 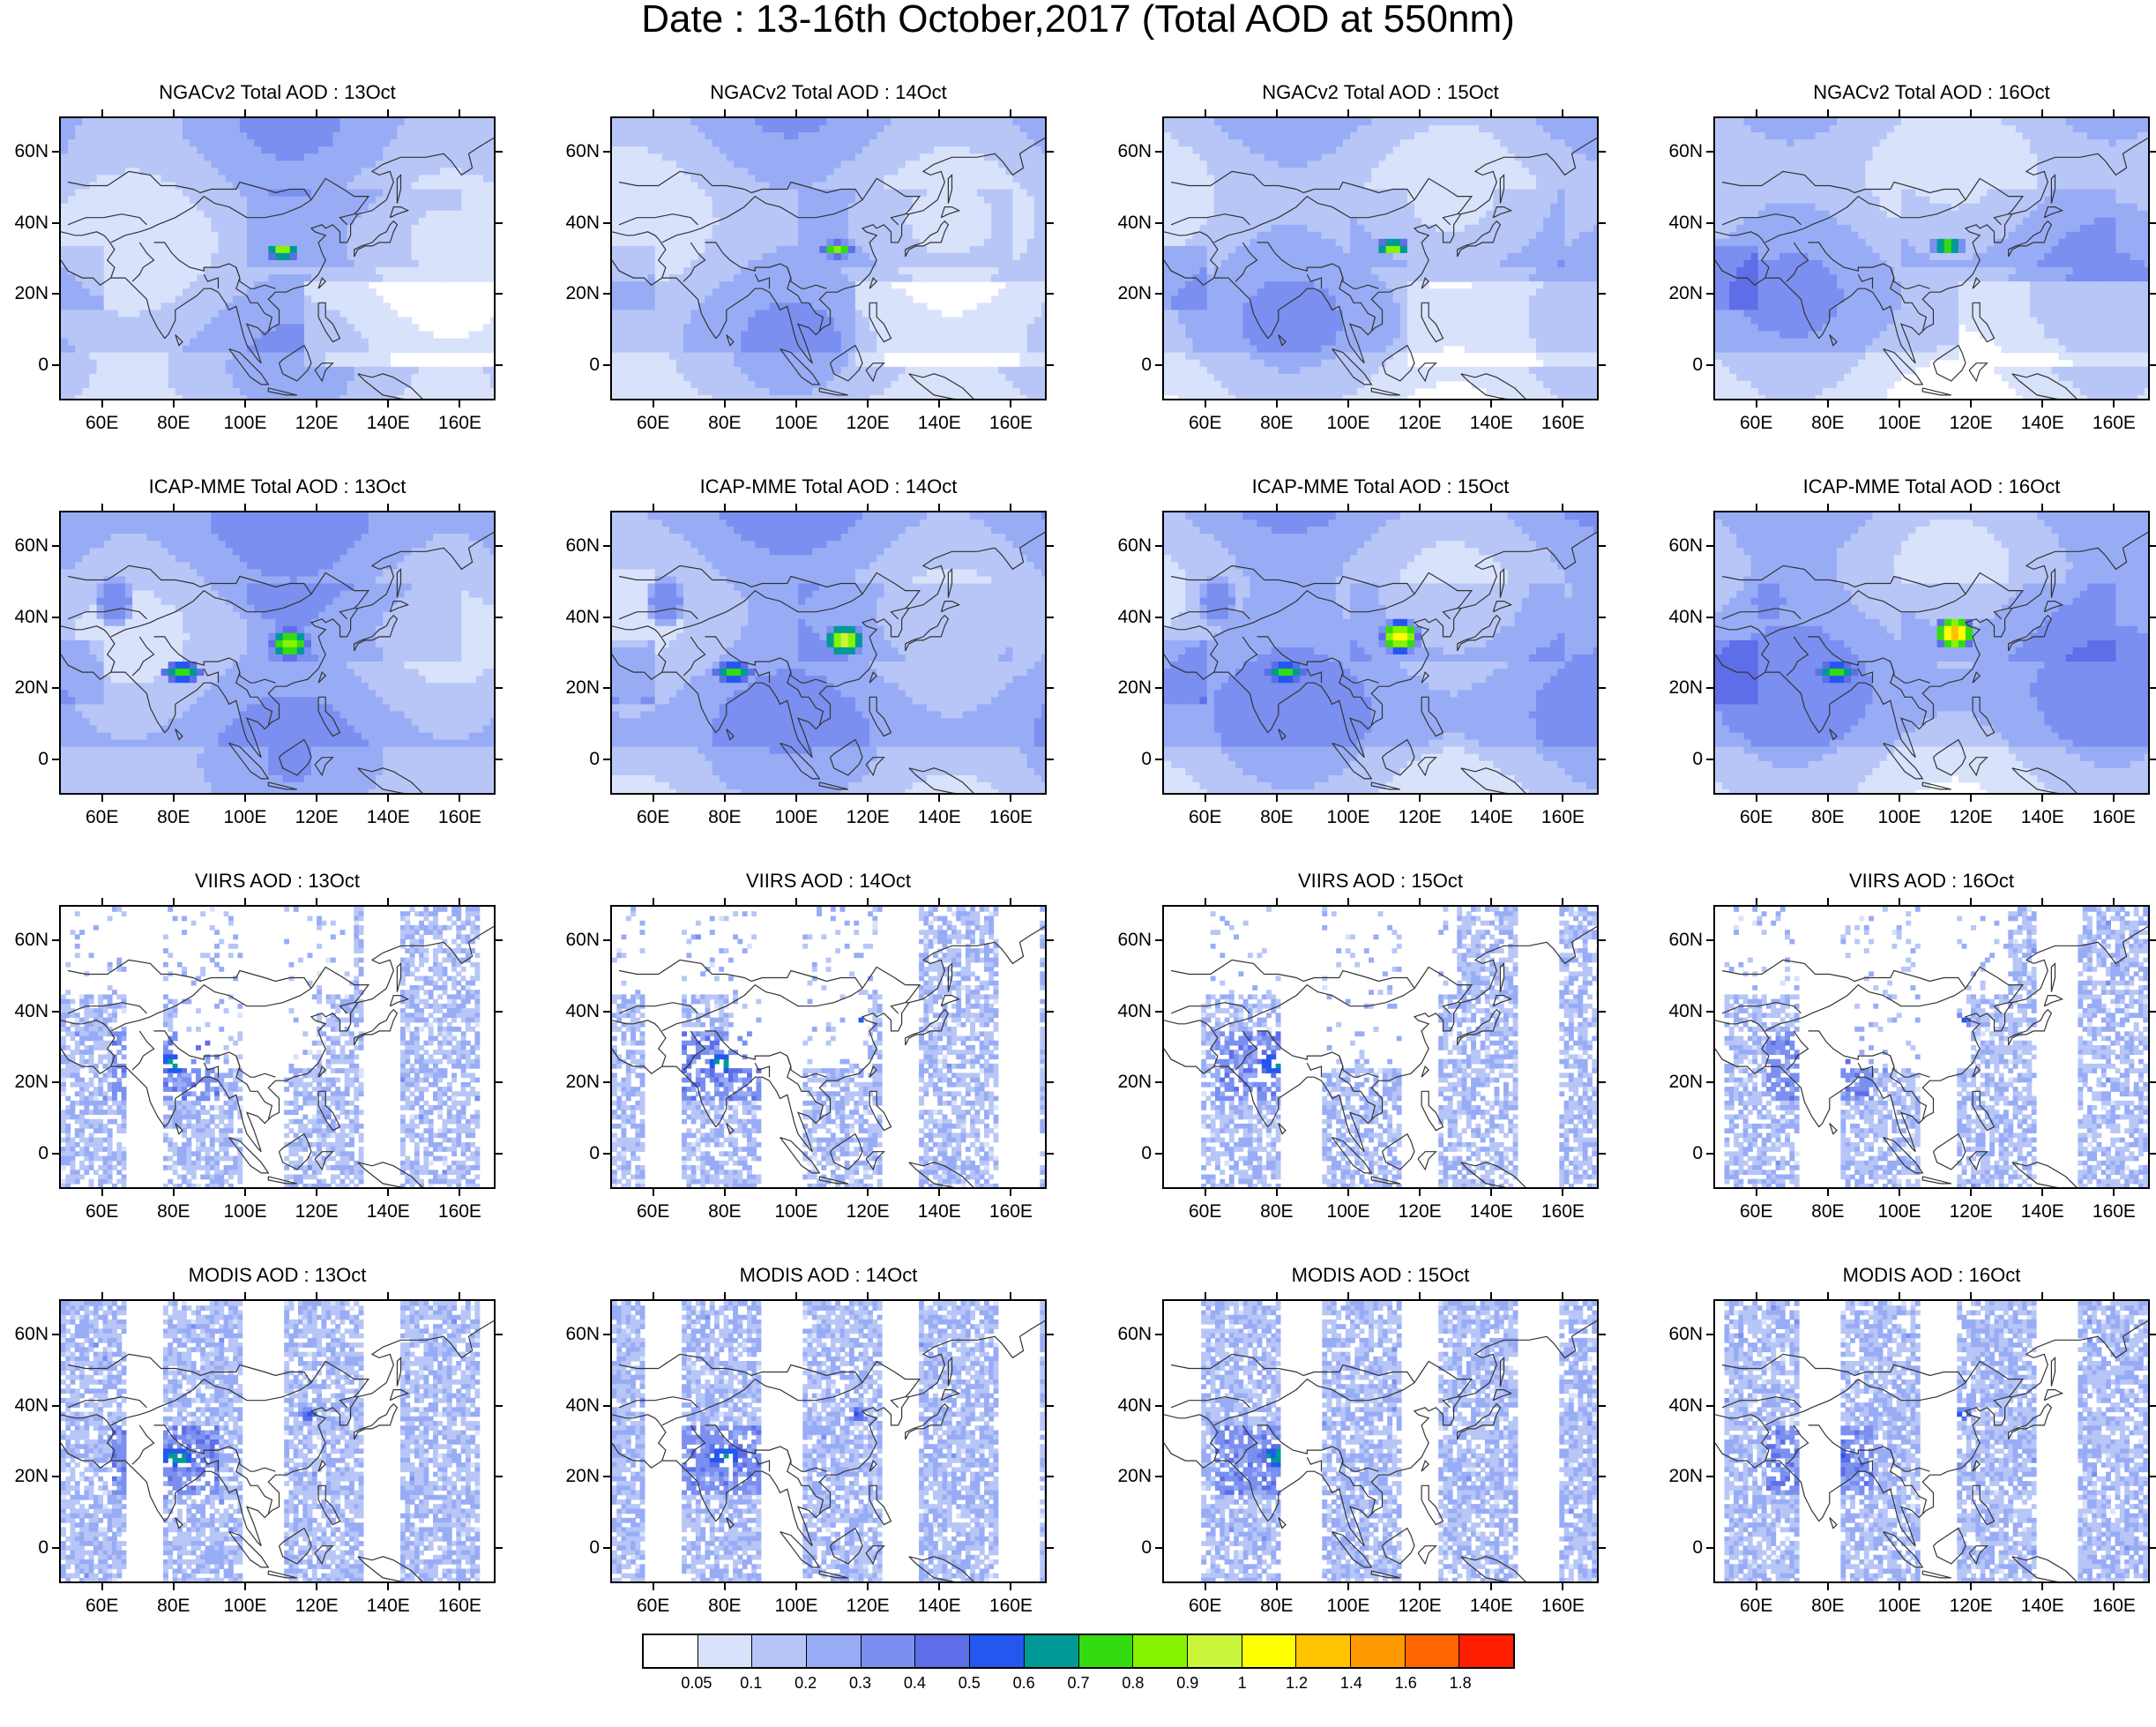 I want to click on colorbar-level-label: 0.9, so click(x=1187, y=1683).